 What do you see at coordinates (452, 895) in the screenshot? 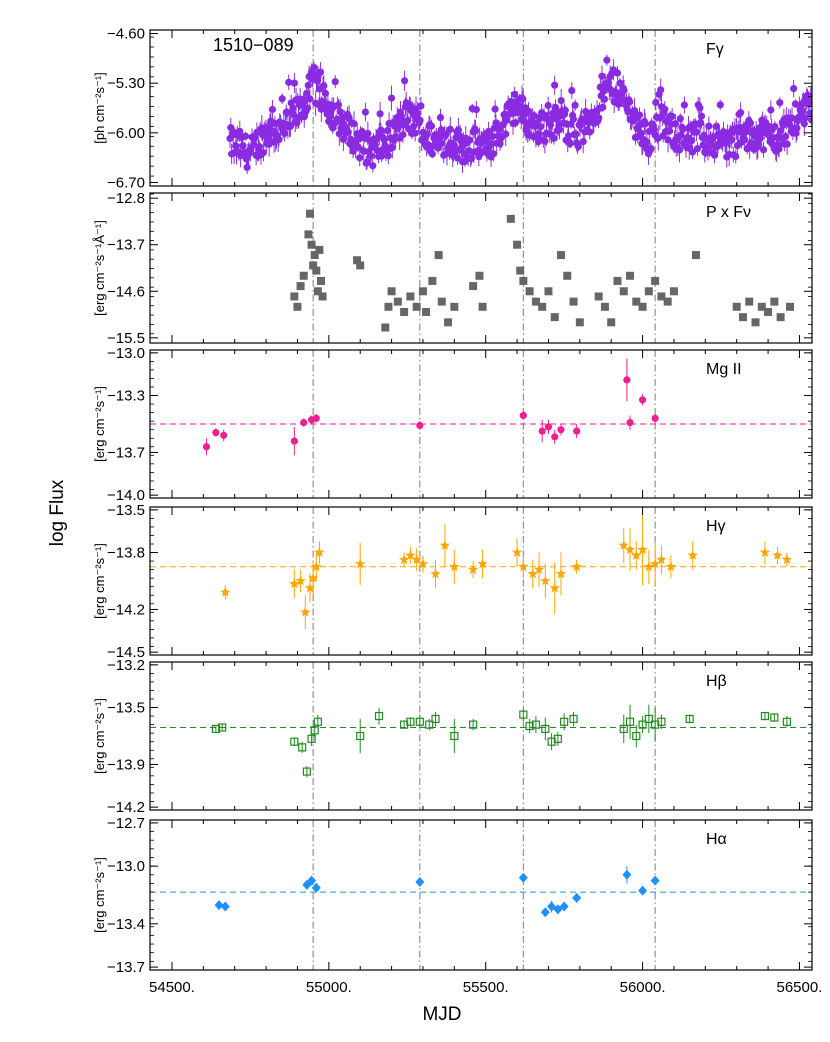
I see `panel-halpha: −12.7 −13.0 −13.4 −13.7 [erg cm⁻²s⁻¹] Hα` at bounding box center [452, 895].